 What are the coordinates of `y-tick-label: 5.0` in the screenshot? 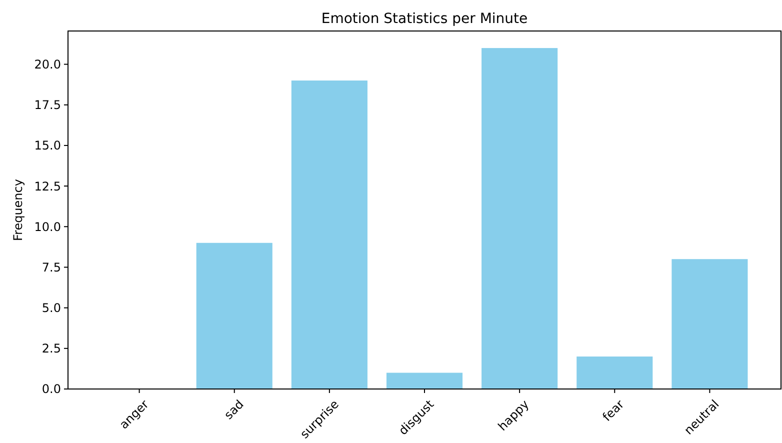 It's located at (51, 308).